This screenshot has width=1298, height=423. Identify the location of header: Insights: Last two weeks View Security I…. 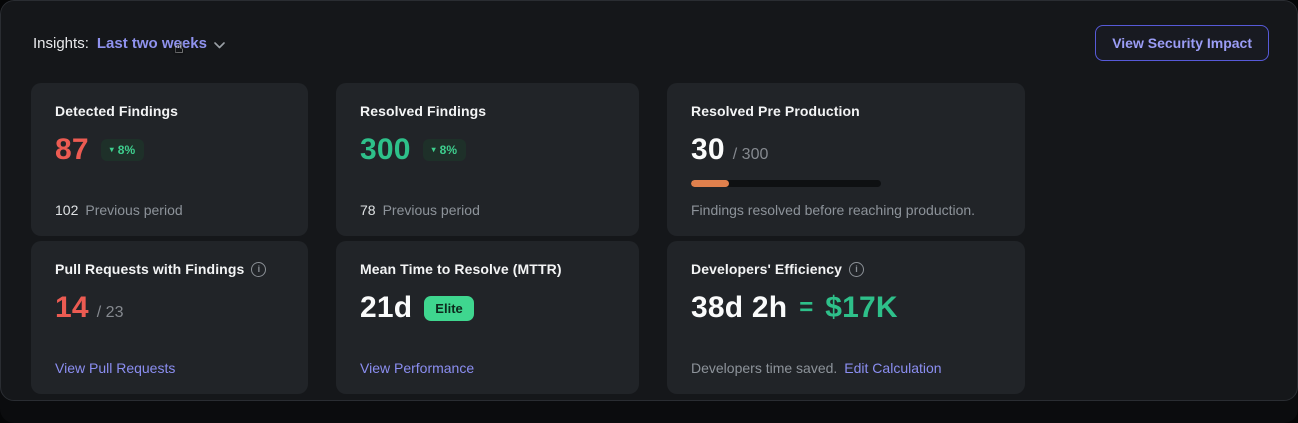
(649, 31).